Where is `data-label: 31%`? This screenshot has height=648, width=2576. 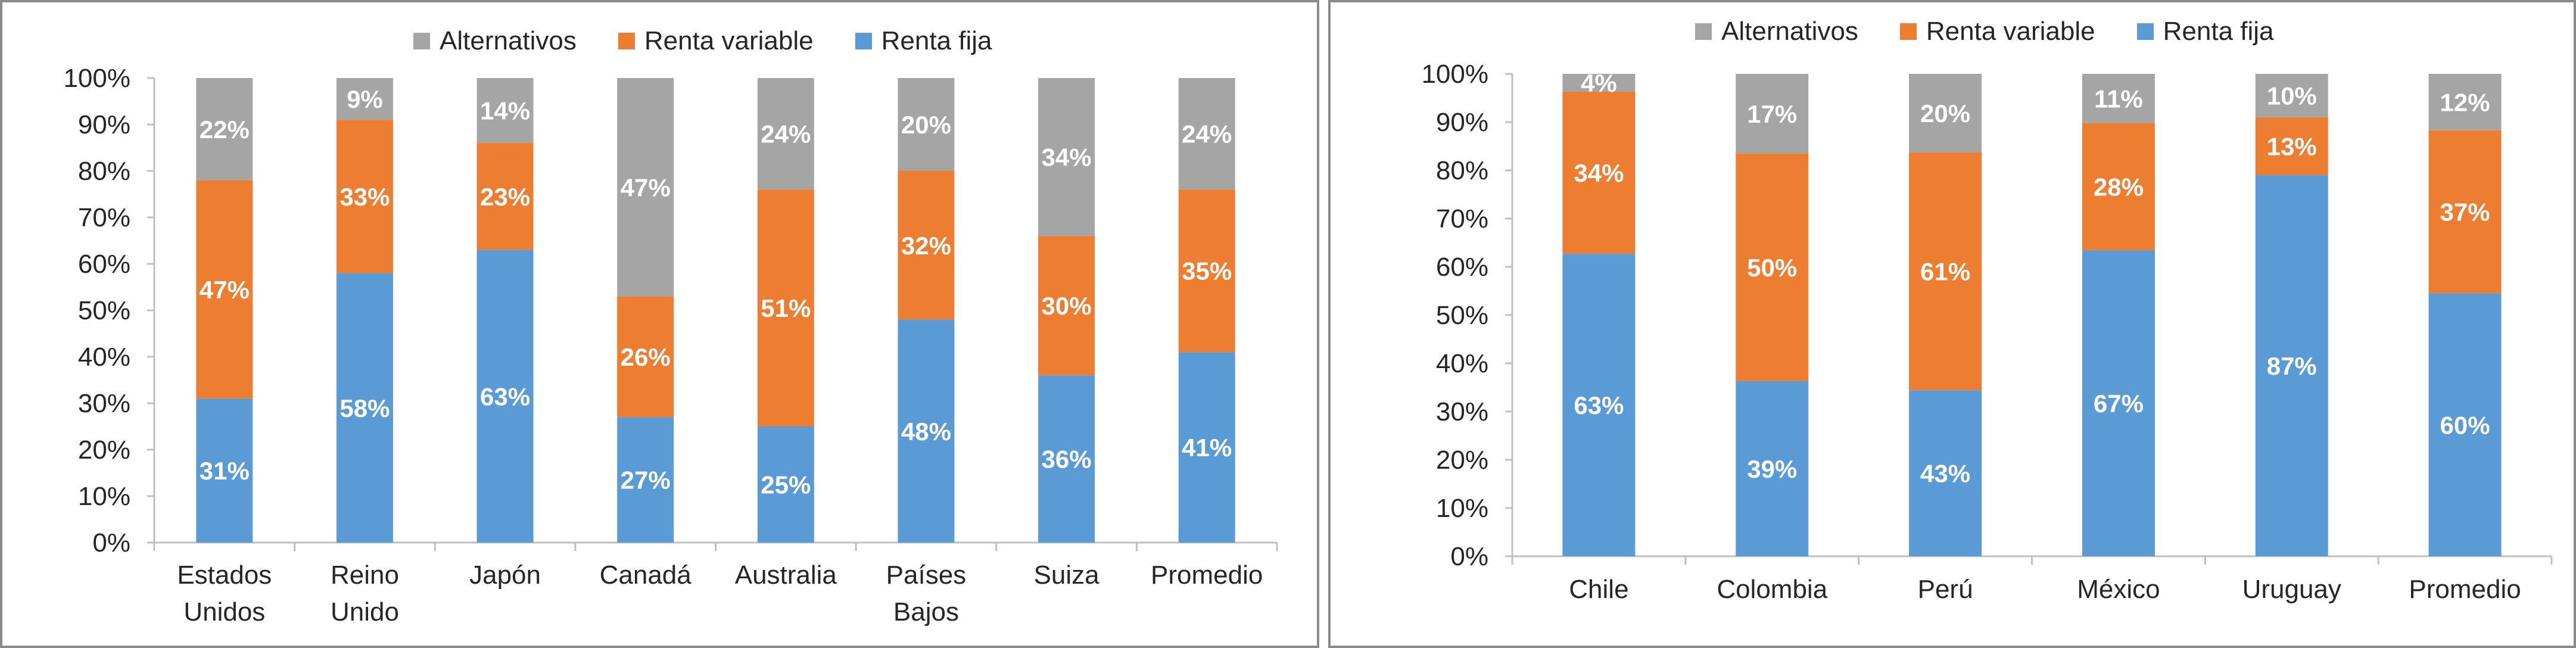
data-label: 31% is located at coordinates (225, 471).